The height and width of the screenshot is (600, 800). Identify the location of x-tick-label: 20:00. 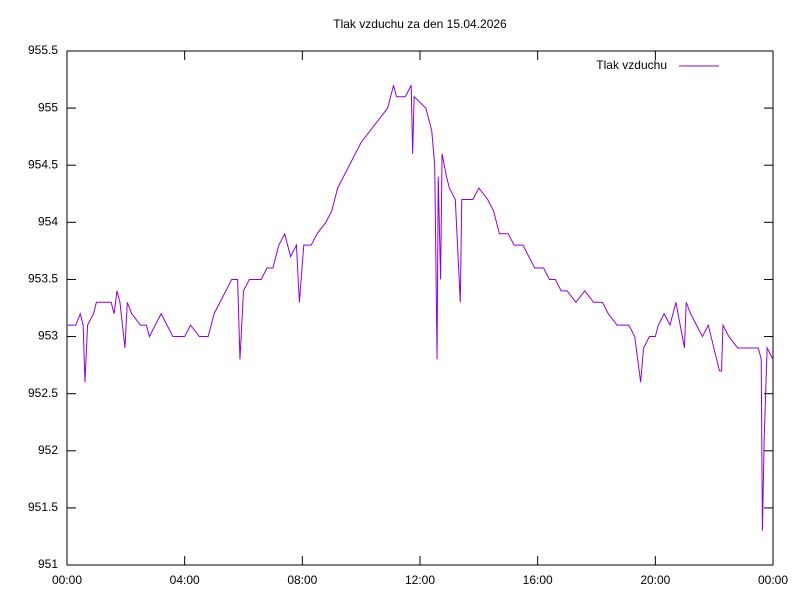
(655, 580).